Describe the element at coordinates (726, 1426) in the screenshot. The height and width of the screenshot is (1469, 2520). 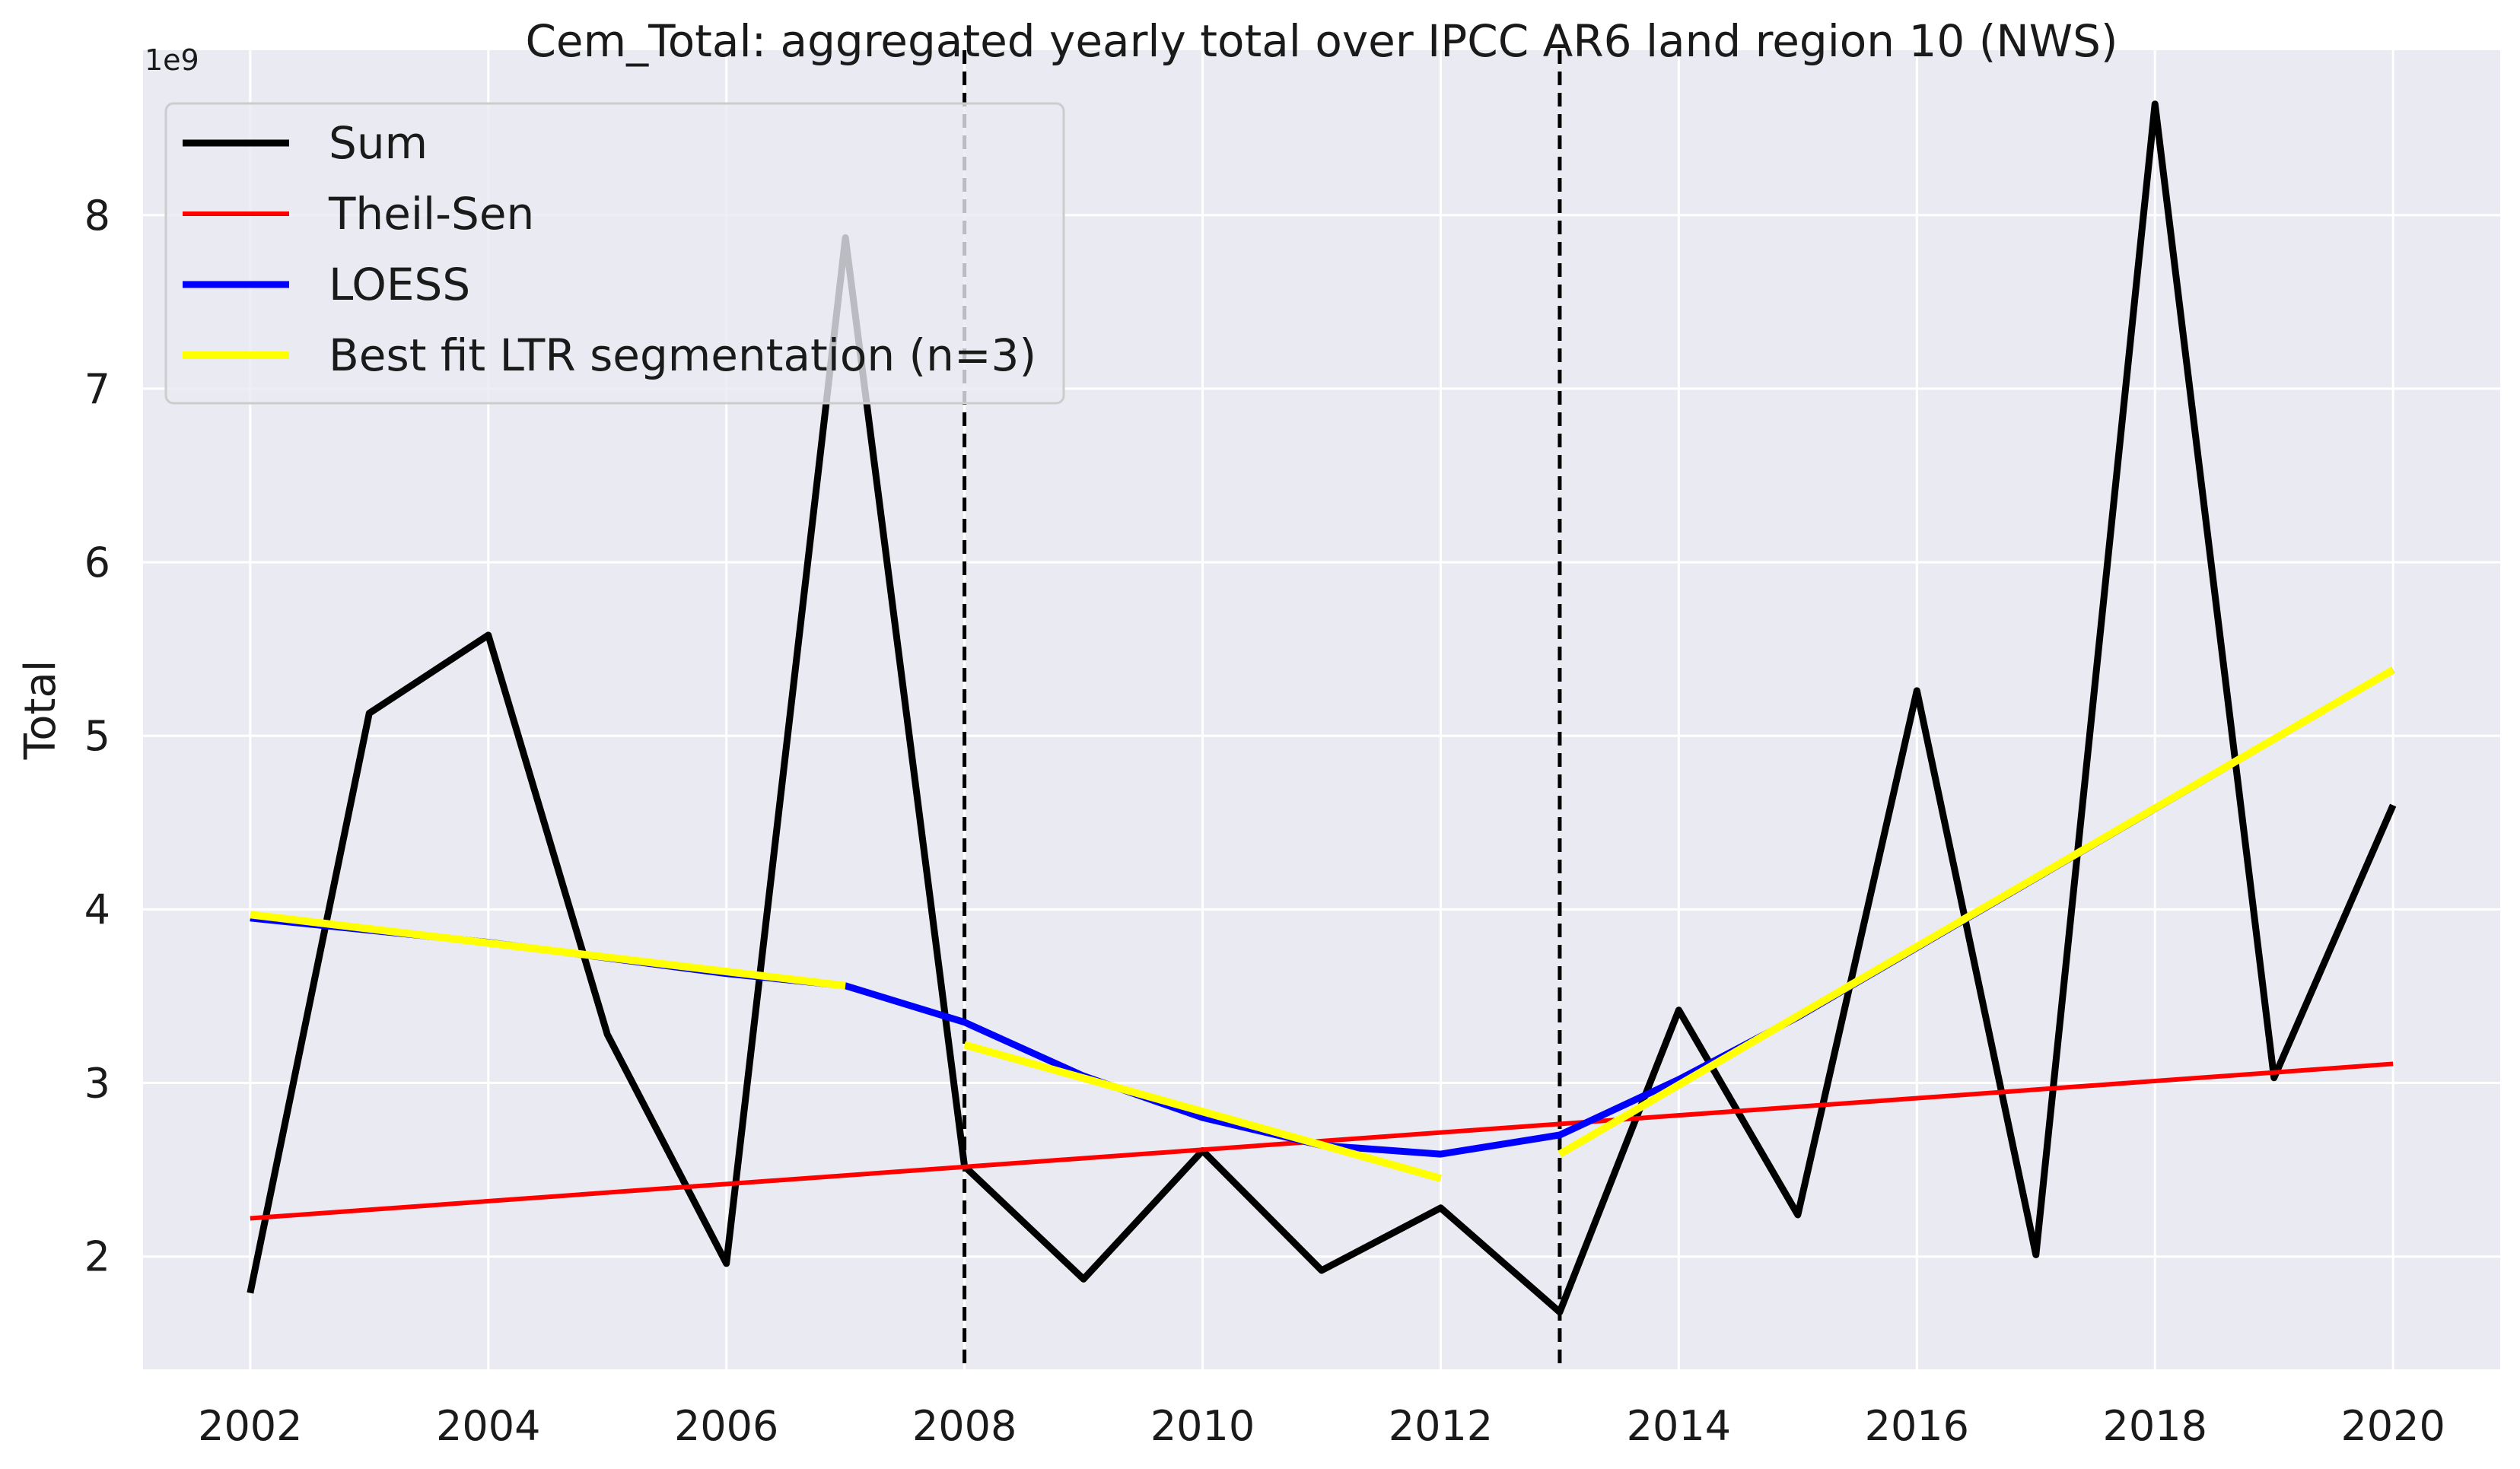
I see `x-tick-label: 2006` at that location.